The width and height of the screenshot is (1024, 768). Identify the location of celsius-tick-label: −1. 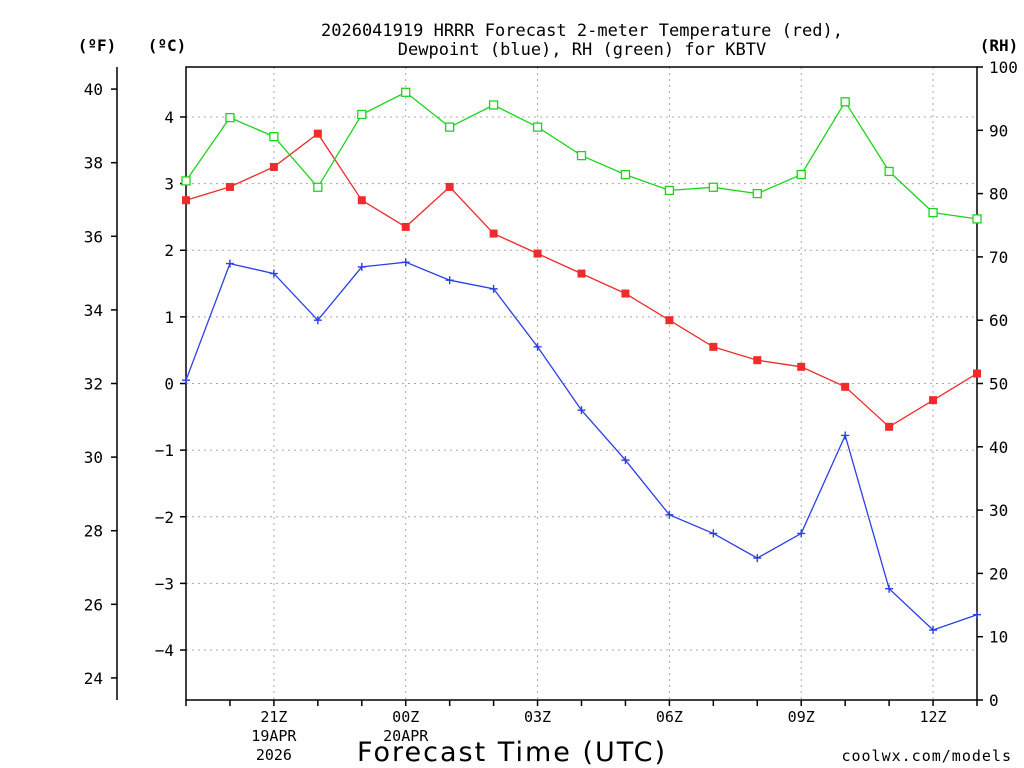
(164, 450).